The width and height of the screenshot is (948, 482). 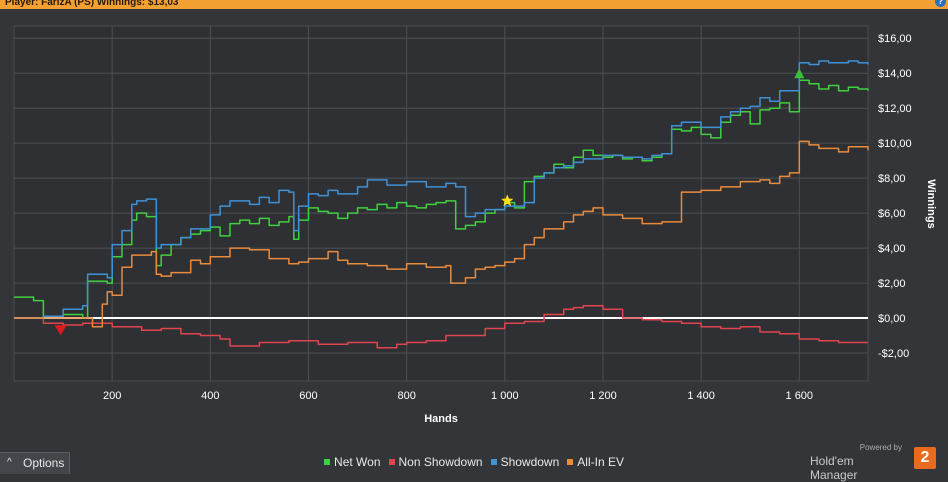 I want to click on hm2-logo: 2, so click(x=925, y=458).